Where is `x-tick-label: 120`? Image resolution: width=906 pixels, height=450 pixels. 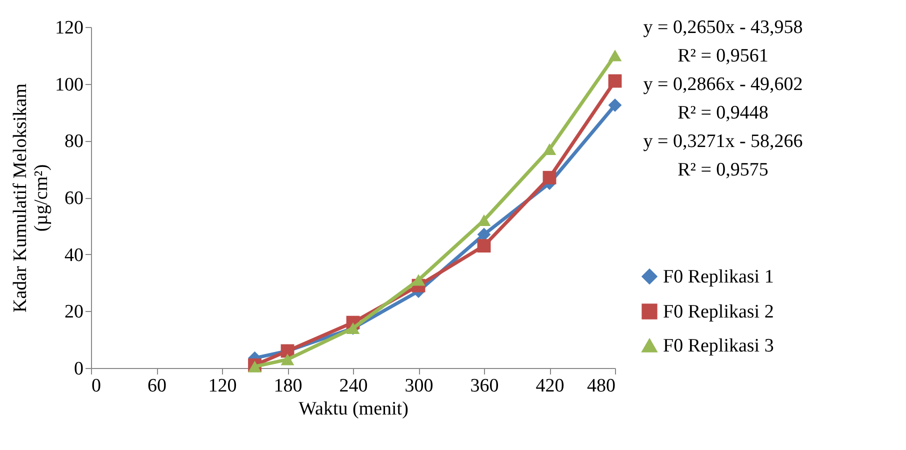
x-tick-label: 120 is located at coordinates (222, 386).